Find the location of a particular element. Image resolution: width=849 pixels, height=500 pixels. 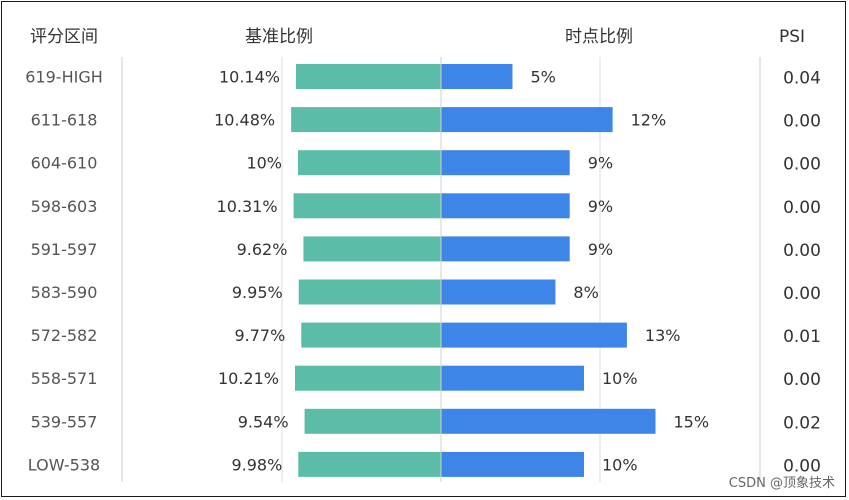

base-value-label: 9.98% is located at coordinates (256, 464).